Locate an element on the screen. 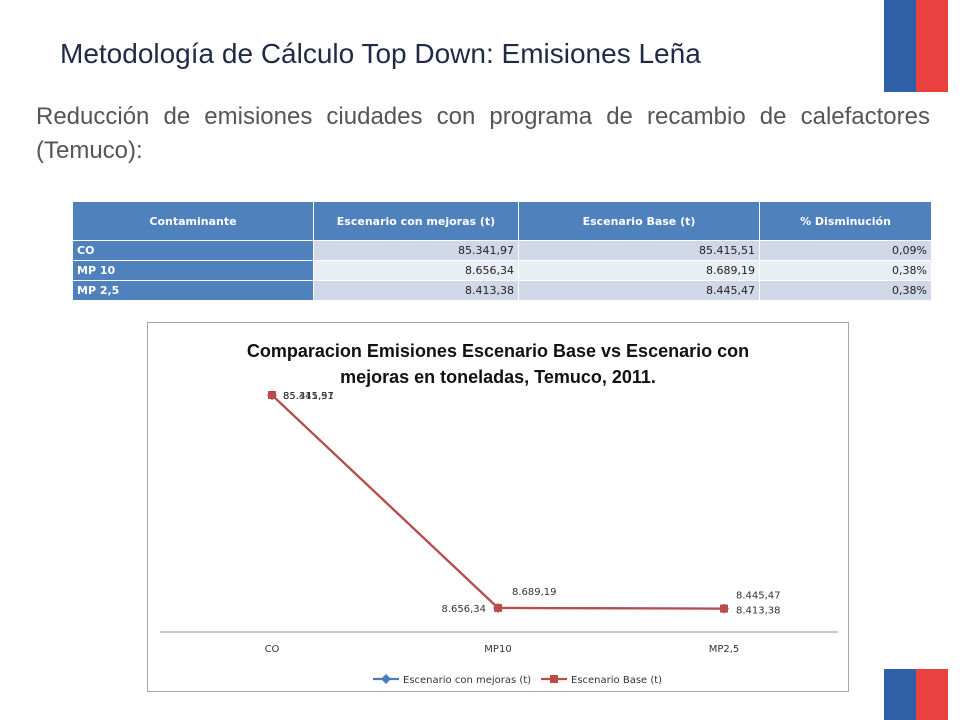 Image resolution: width=960 pixels, height=720 pixels. chart-title-line: mejoras en toneladas, Temuco, 2011. is located at coordinates (498, 377).